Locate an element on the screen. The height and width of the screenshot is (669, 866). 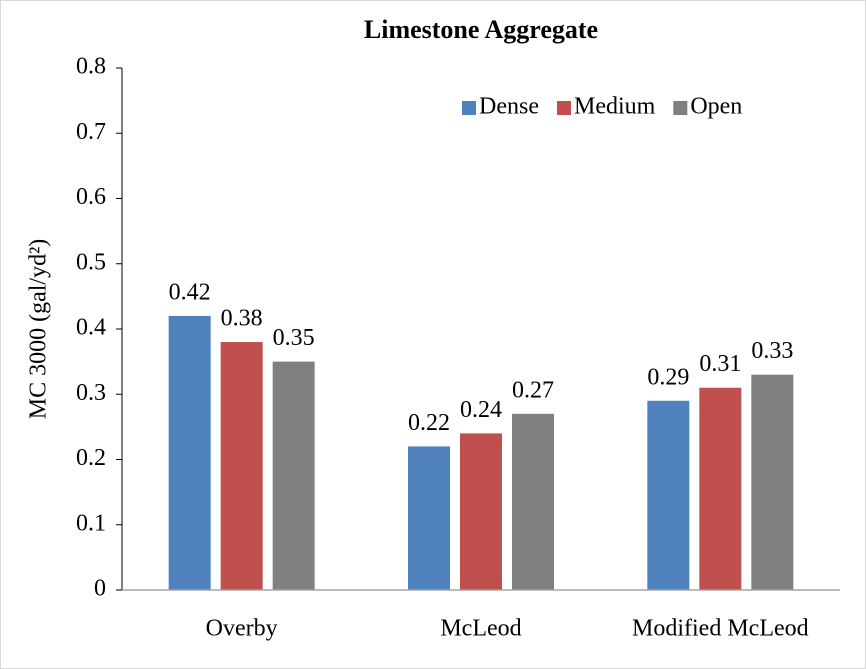
data-label: 0.33 is located at coordinates (772, 351).